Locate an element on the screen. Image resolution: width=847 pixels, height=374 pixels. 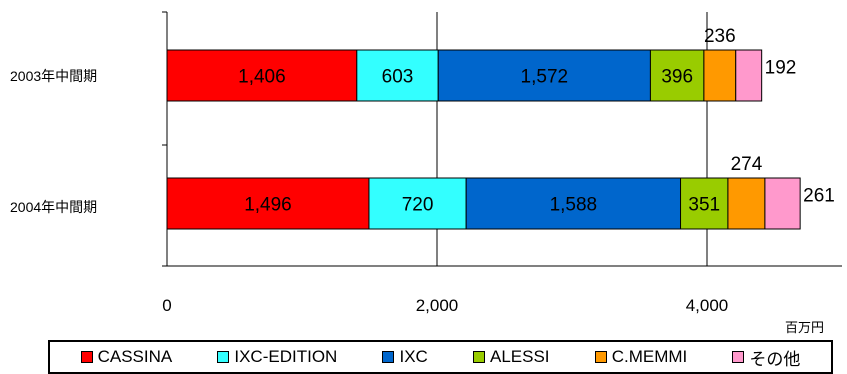
data-label-1-0: 1,496 is located at coordinates (268, 205).